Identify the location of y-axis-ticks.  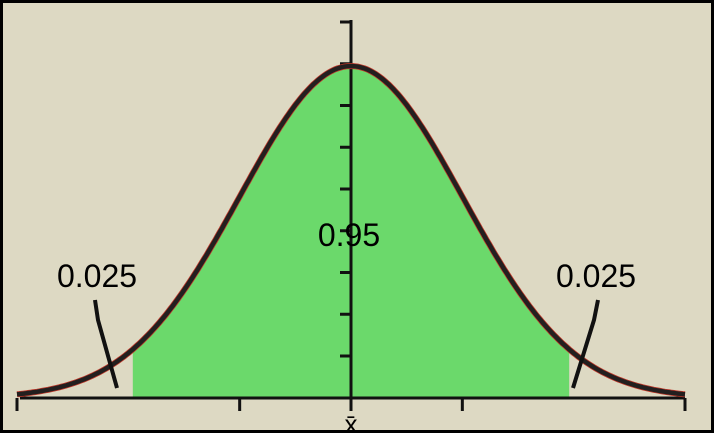
(345, 189).